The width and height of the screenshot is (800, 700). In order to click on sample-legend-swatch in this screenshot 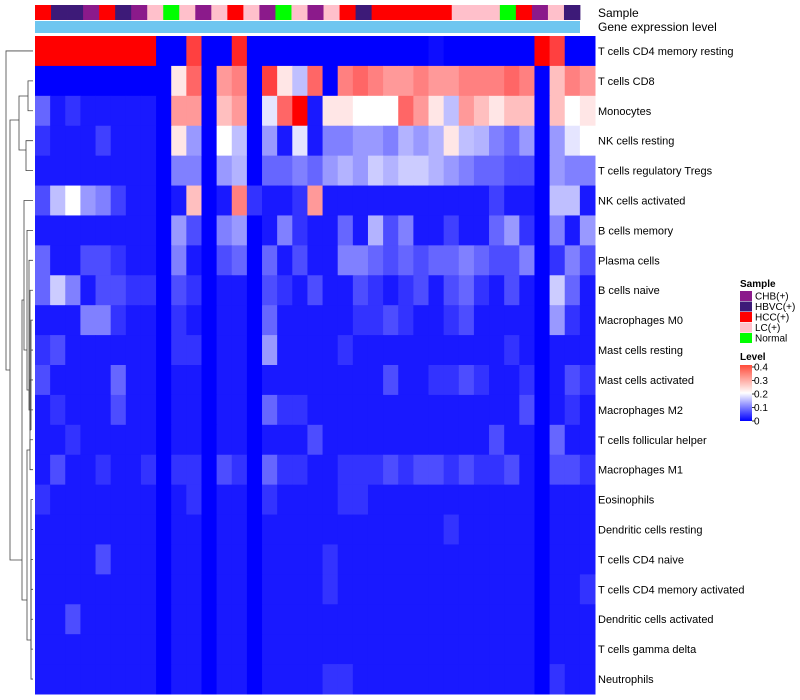, I will do `click(746, 306)`.